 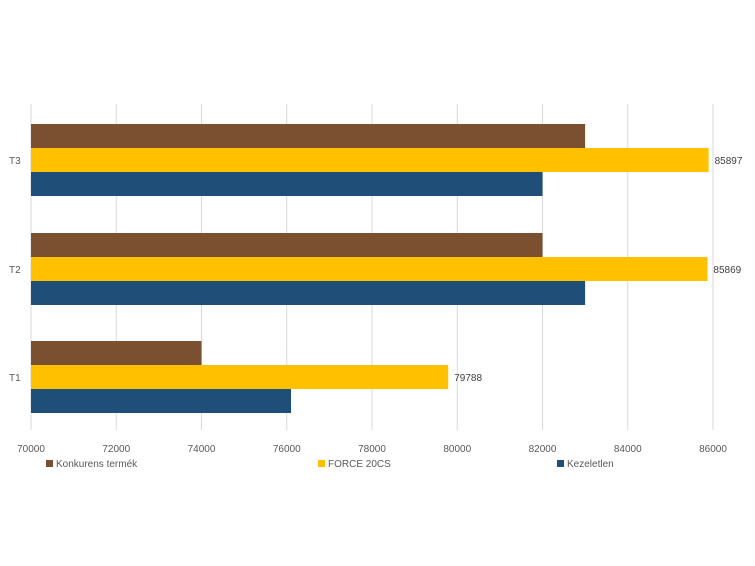 What do you see at coordinates (202, 449) in the screenshot?
I see `x-tick-label: 74000` at bounding box center [202, 449].